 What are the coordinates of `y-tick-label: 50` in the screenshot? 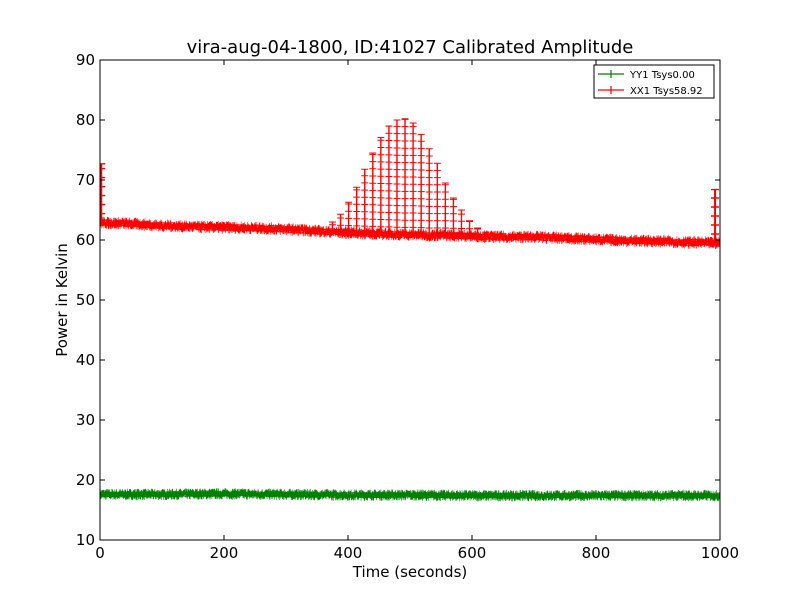 It's located at (85, 300).